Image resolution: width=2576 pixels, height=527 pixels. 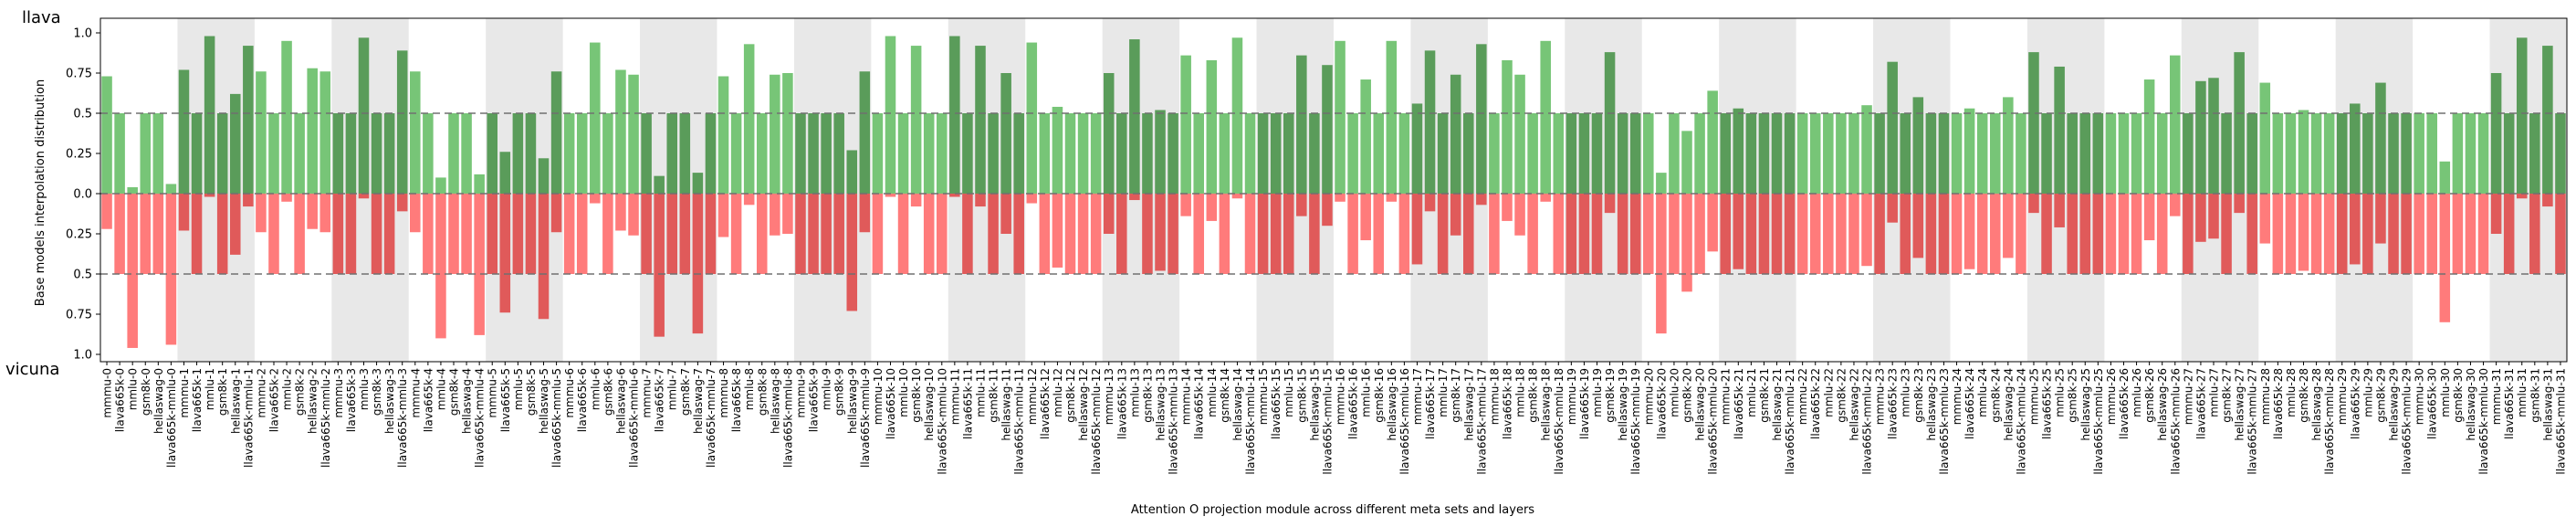 I want to click on x-tick-label-gsm8k-24: gsm8k-24, so click(x=1996, y=395).